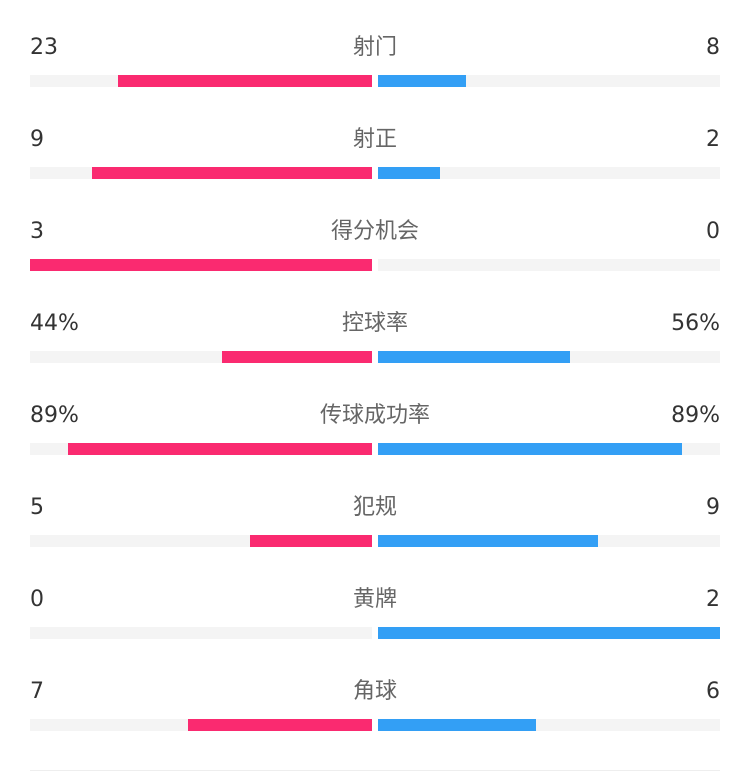 Image resolution: width=750 pixels, height=776 pixels. What do you see at coordinates (713, 231) in the screenshot?
I see `away-value: 0` at bounding box center [713, 231].